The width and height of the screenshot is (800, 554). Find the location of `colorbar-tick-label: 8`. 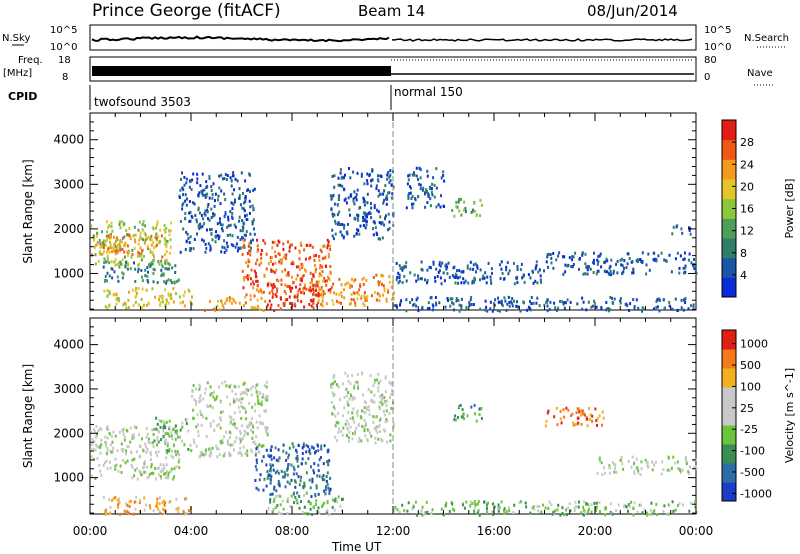

colorbar-tick-label: 8 is located at coordinates (743, 253).